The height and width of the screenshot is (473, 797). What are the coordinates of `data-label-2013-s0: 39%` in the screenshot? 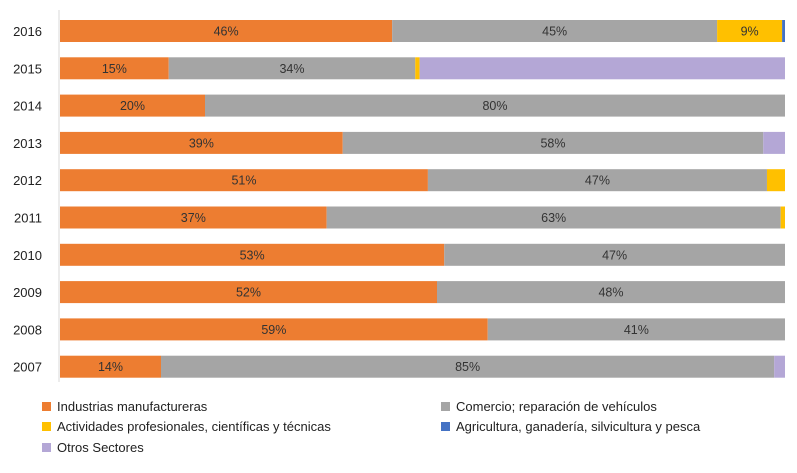 It's located at (201, 143).